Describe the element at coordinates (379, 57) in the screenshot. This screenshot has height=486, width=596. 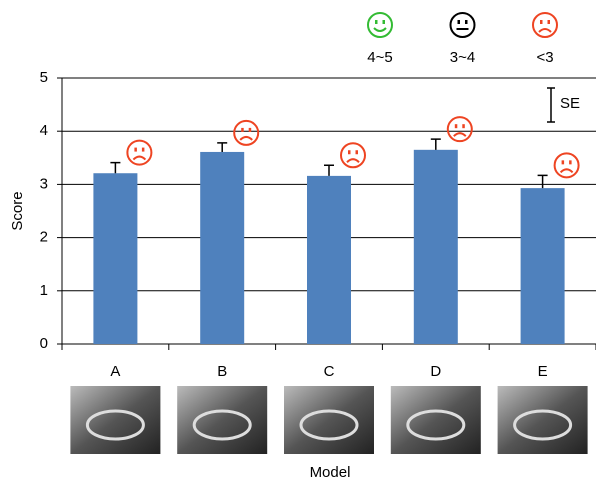
I see `legend-label: 4~5` at that location.